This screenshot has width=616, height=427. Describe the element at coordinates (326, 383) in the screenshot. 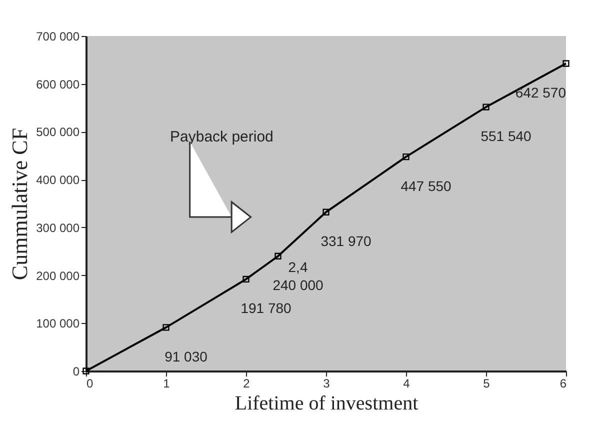

I see `x-tick-label: 3` at that location.